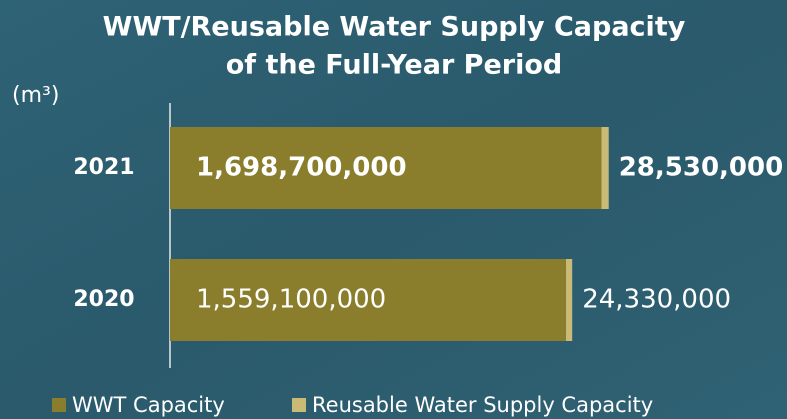  Describe the element at coordinates (35, 95) in the screenshot. I see `unit-label: (m³)` at that location.